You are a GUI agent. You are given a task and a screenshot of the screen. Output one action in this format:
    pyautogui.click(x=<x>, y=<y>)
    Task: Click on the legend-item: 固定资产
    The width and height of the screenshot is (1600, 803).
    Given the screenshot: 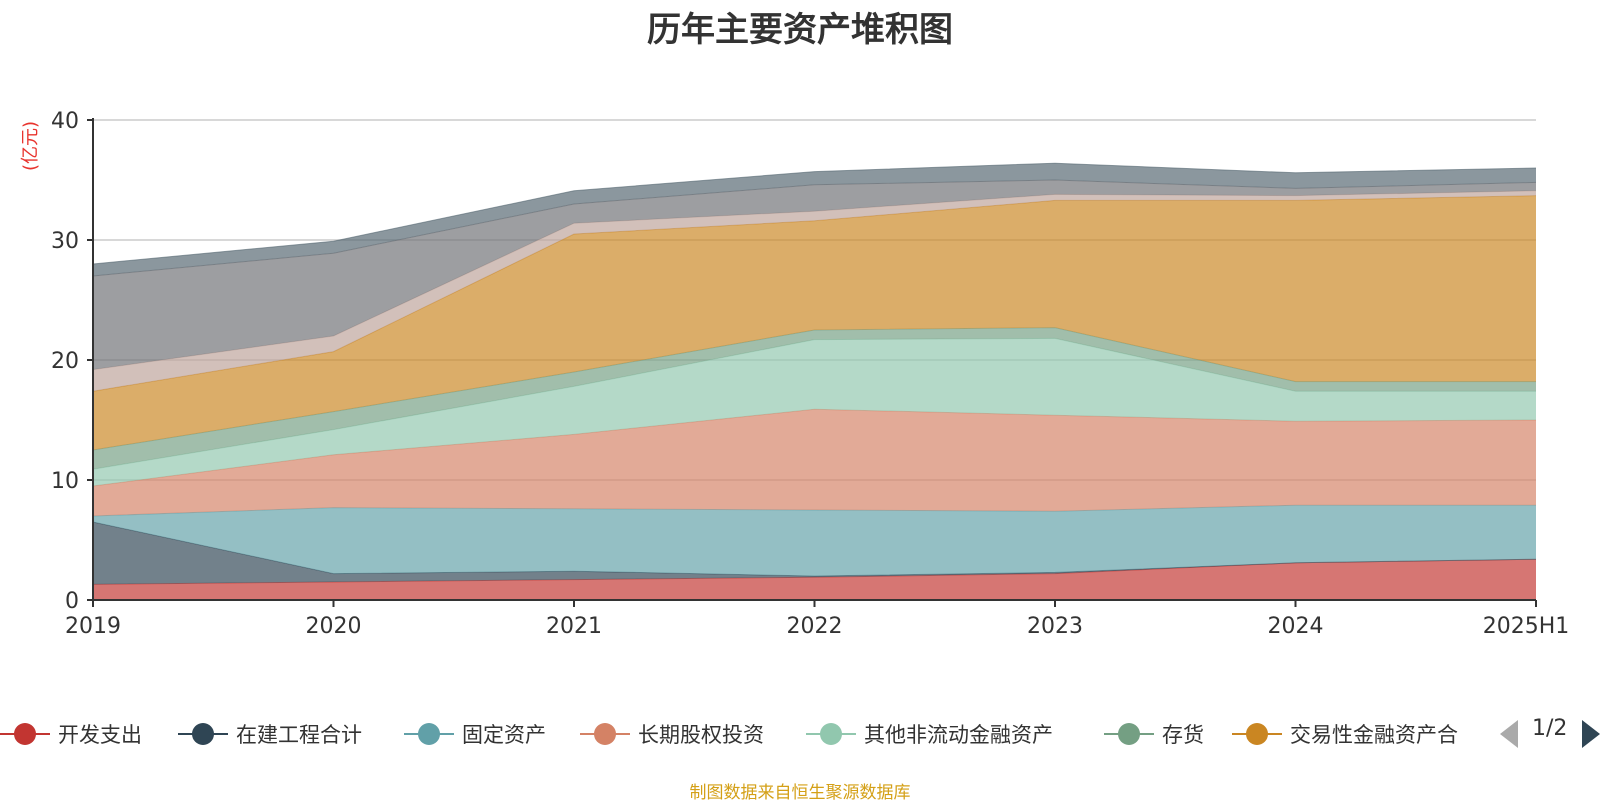 What is the action you would take?
    pyautogui.click(x=475, y=734)
    